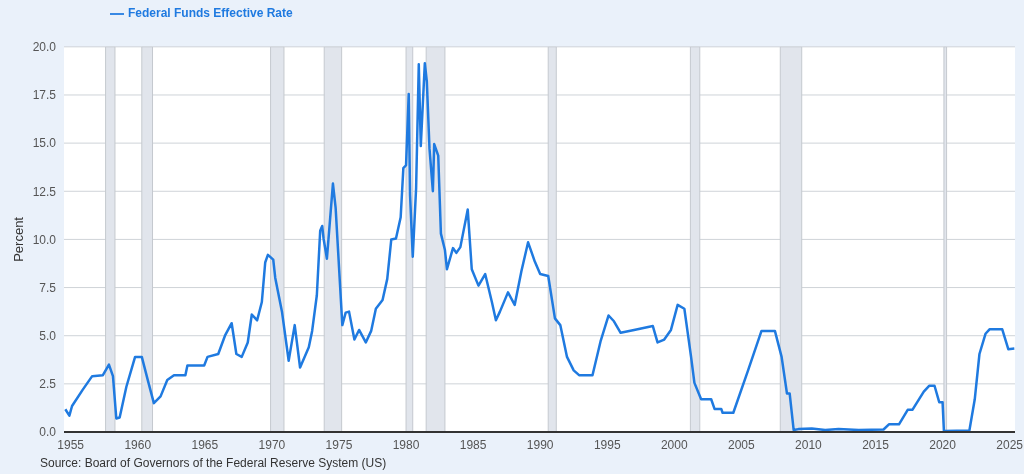  What do you see at coordinates (473, 444) in the screenshot?
I see `x-tick-label: 1985` at bounding box center [473, 444].